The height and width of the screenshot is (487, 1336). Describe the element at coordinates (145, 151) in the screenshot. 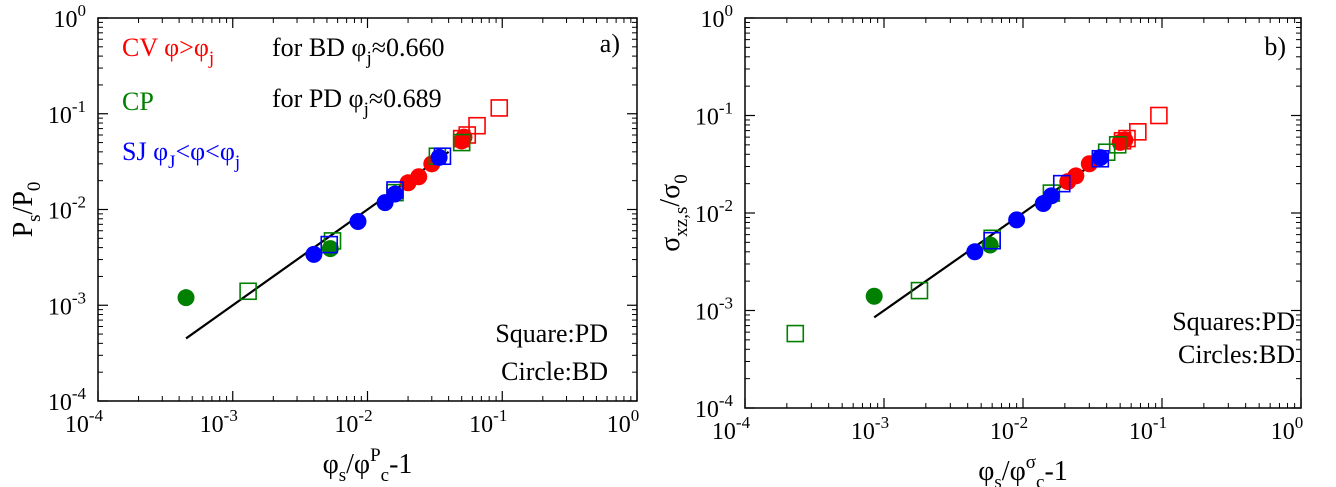

I see `legend-text: SJ φ` at that location.